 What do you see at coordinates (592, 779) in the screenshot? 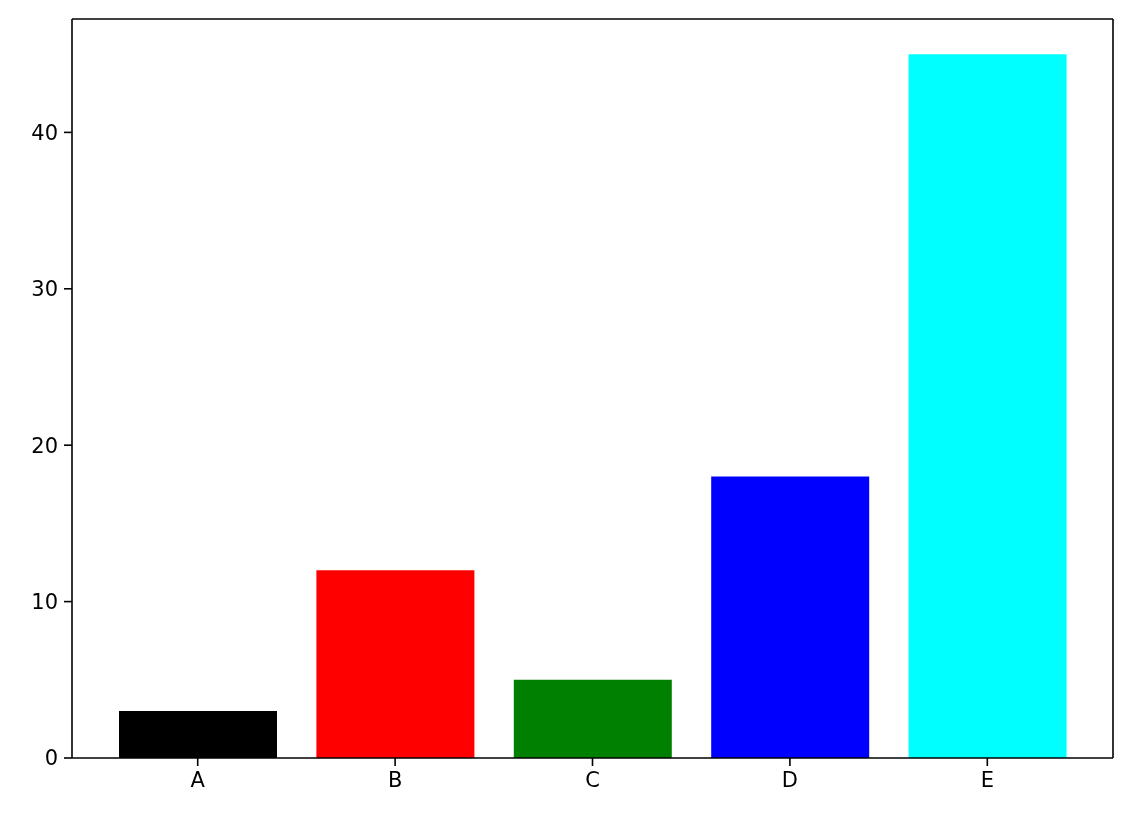
I see `x-tick-label: C` at bounding box center [592, 779].